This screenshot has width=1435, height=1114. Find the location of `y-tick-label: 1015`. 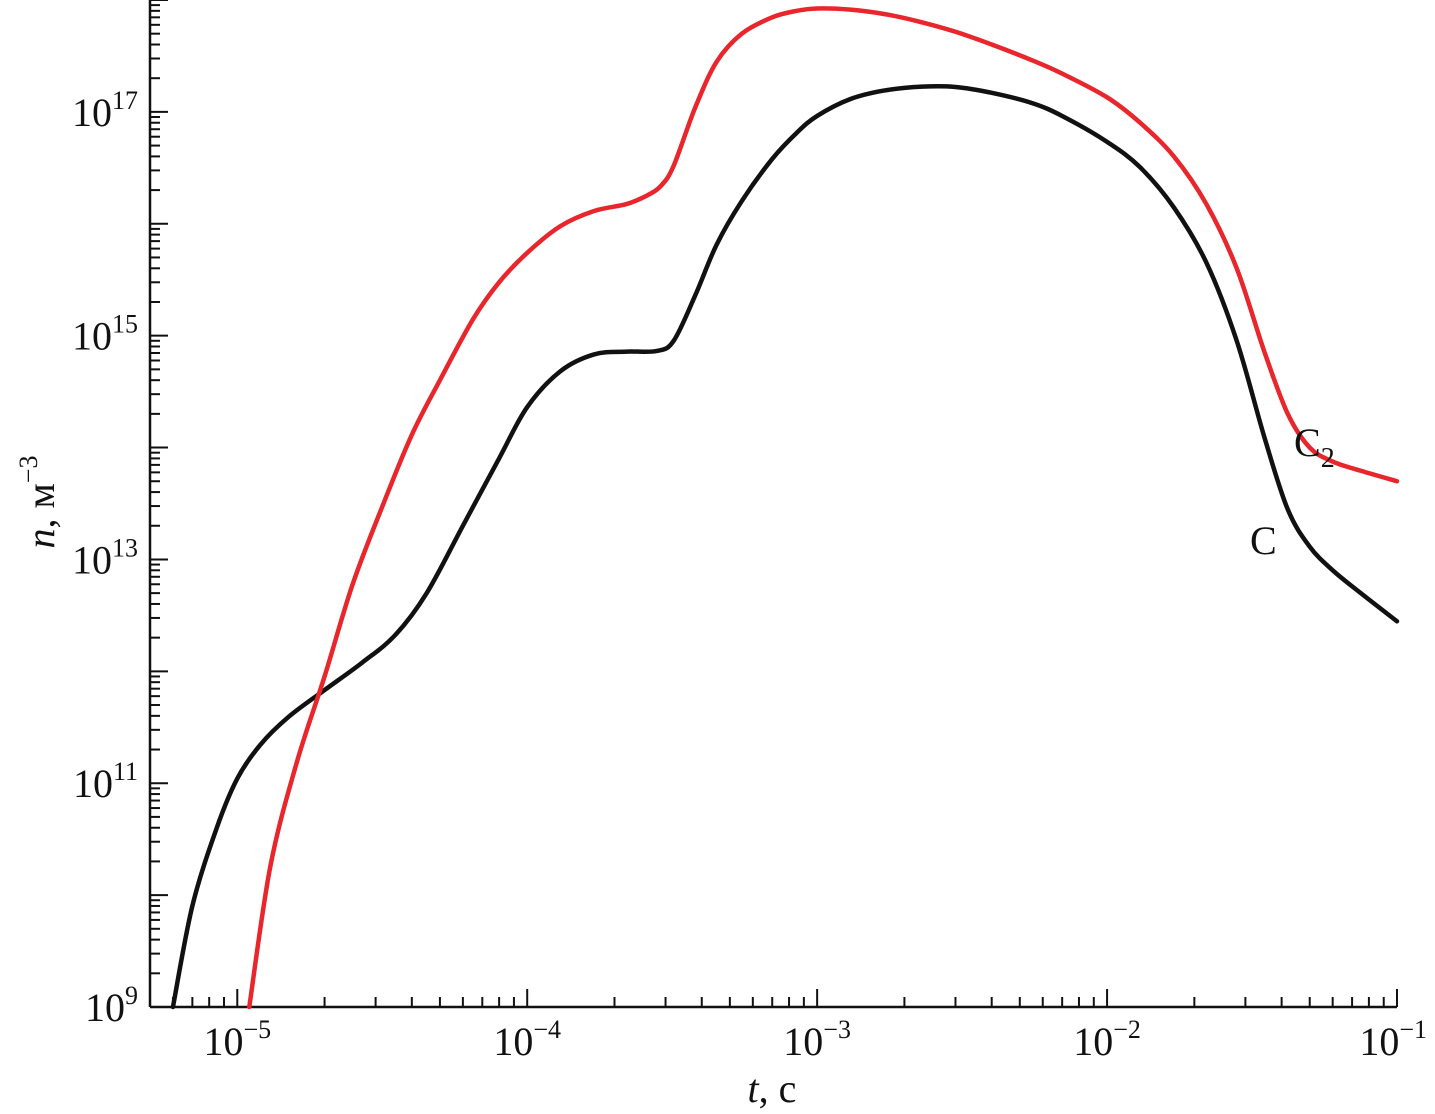

y-tick-label: 1015 is located at coordinates (105, 334).